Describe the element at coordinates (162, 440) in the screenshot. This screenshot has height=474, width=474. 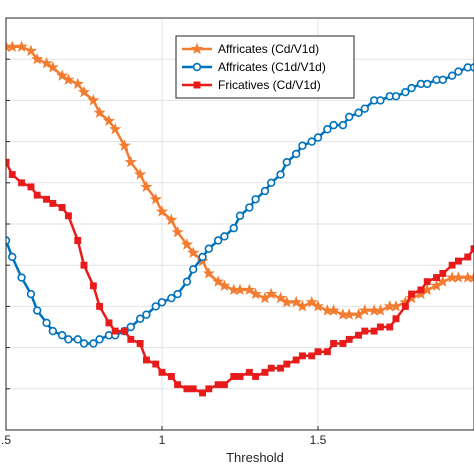
I see `x-tick-label: 1` at that location.